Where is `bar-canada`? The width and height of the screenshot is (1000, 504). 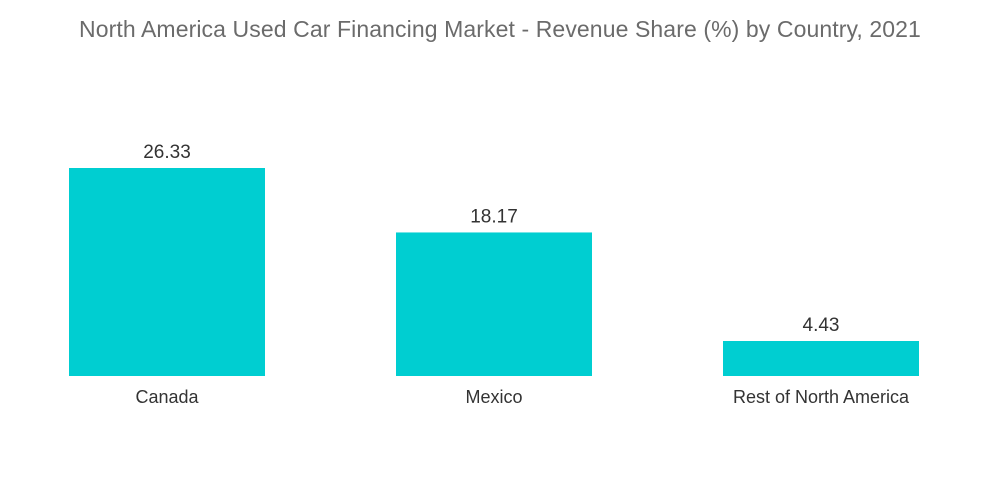
bar-canada is located at coordinates (167, 272).